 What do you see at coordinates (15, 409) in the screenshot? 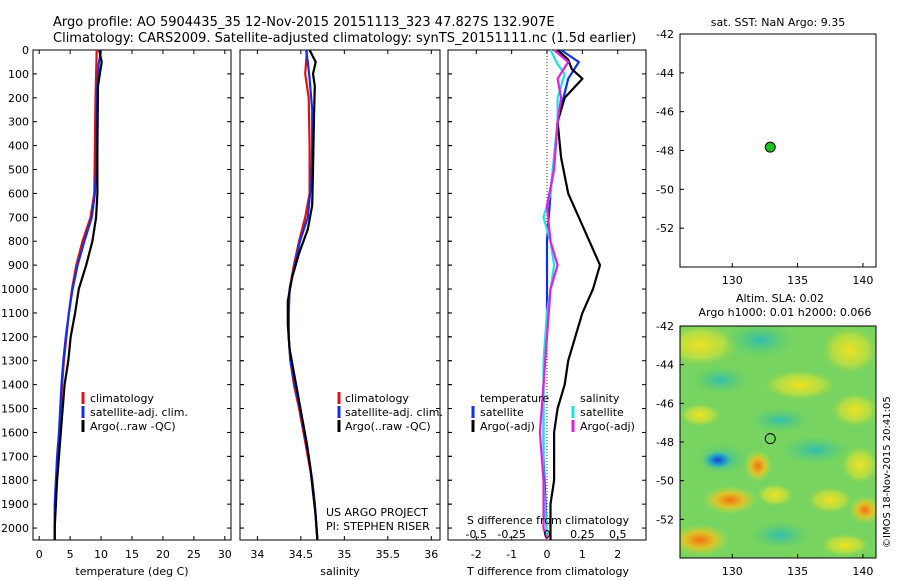
I see `y-tick-label: 1500` at bounding box center [15, 409].